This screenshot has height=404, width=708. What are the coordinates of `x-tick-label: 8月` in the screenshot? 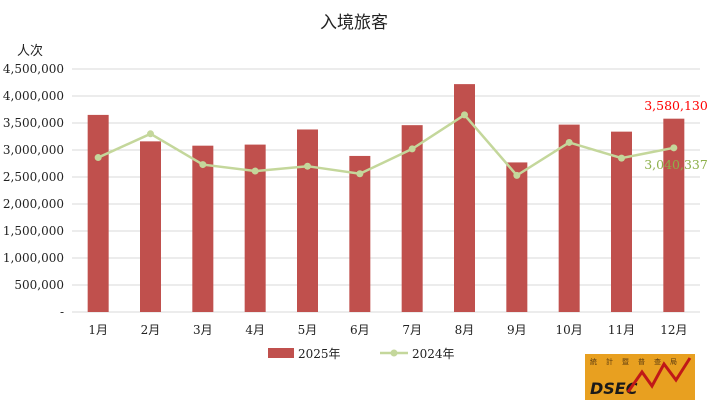 It's located at (465, 330).